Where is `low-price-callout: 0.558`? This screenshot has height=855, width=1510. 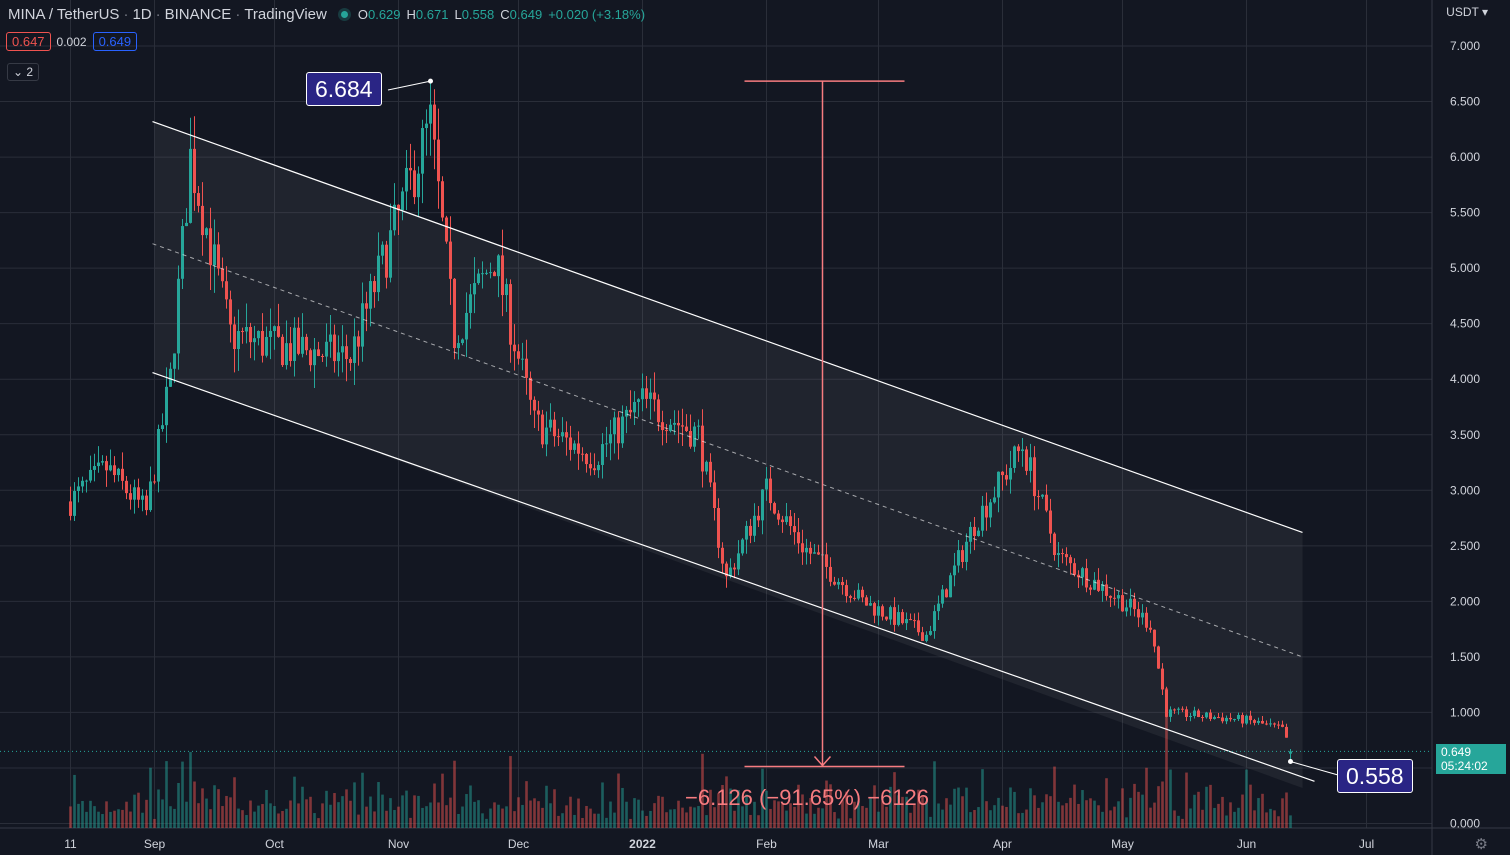
low-price-callout: 0.558 is located at coordinates (1375, 776).